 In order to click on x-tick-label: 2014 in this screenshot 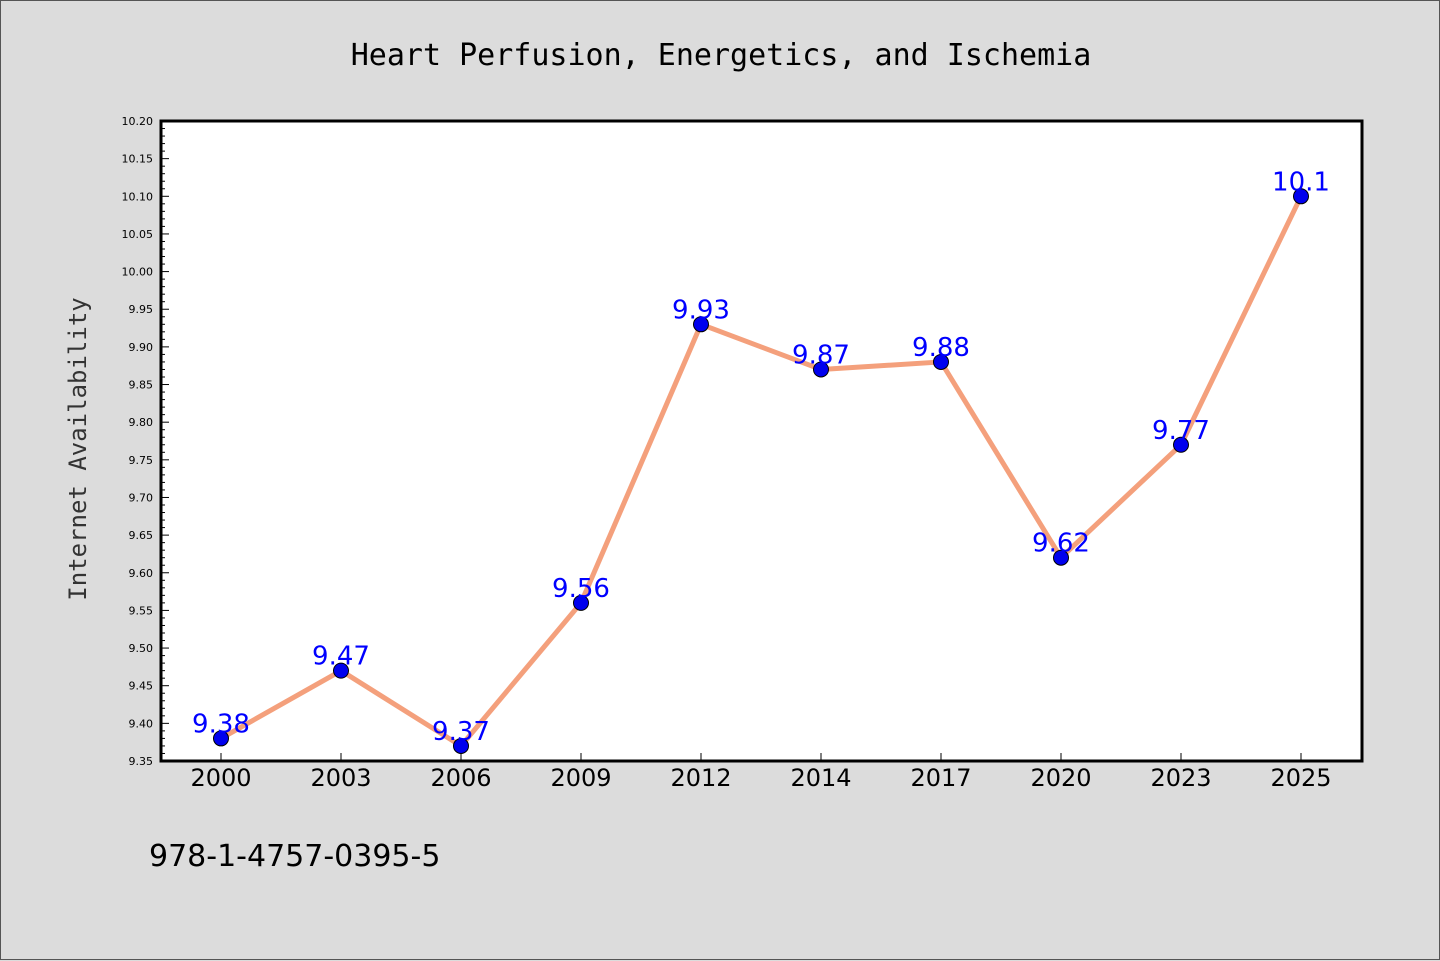, I will do `click(820, 778)`.